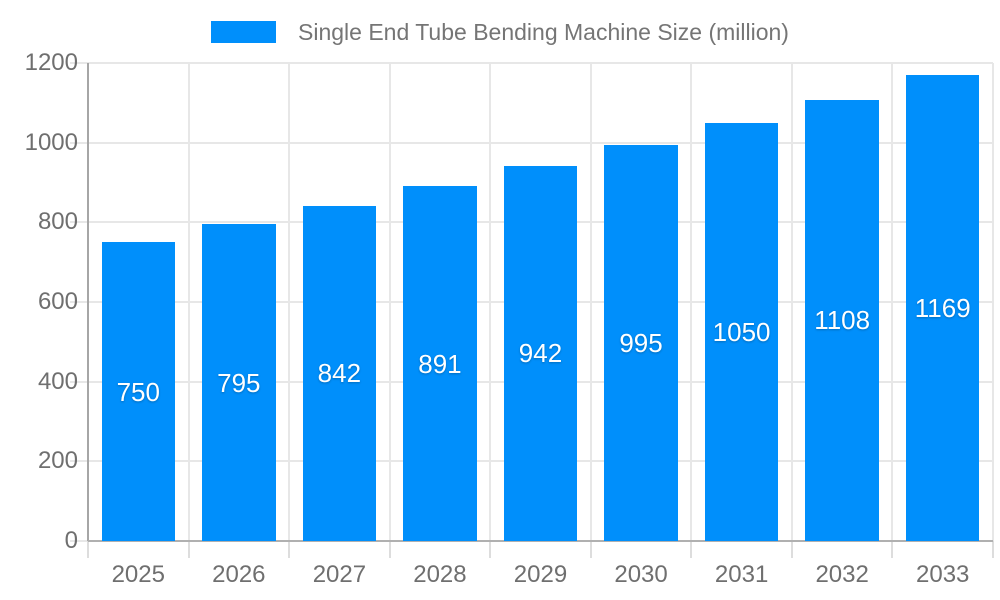  What do you see at coordinates (244, 32) in the screenshot?
I see `legend-marker-swatch` at bounding box center [244, 32].